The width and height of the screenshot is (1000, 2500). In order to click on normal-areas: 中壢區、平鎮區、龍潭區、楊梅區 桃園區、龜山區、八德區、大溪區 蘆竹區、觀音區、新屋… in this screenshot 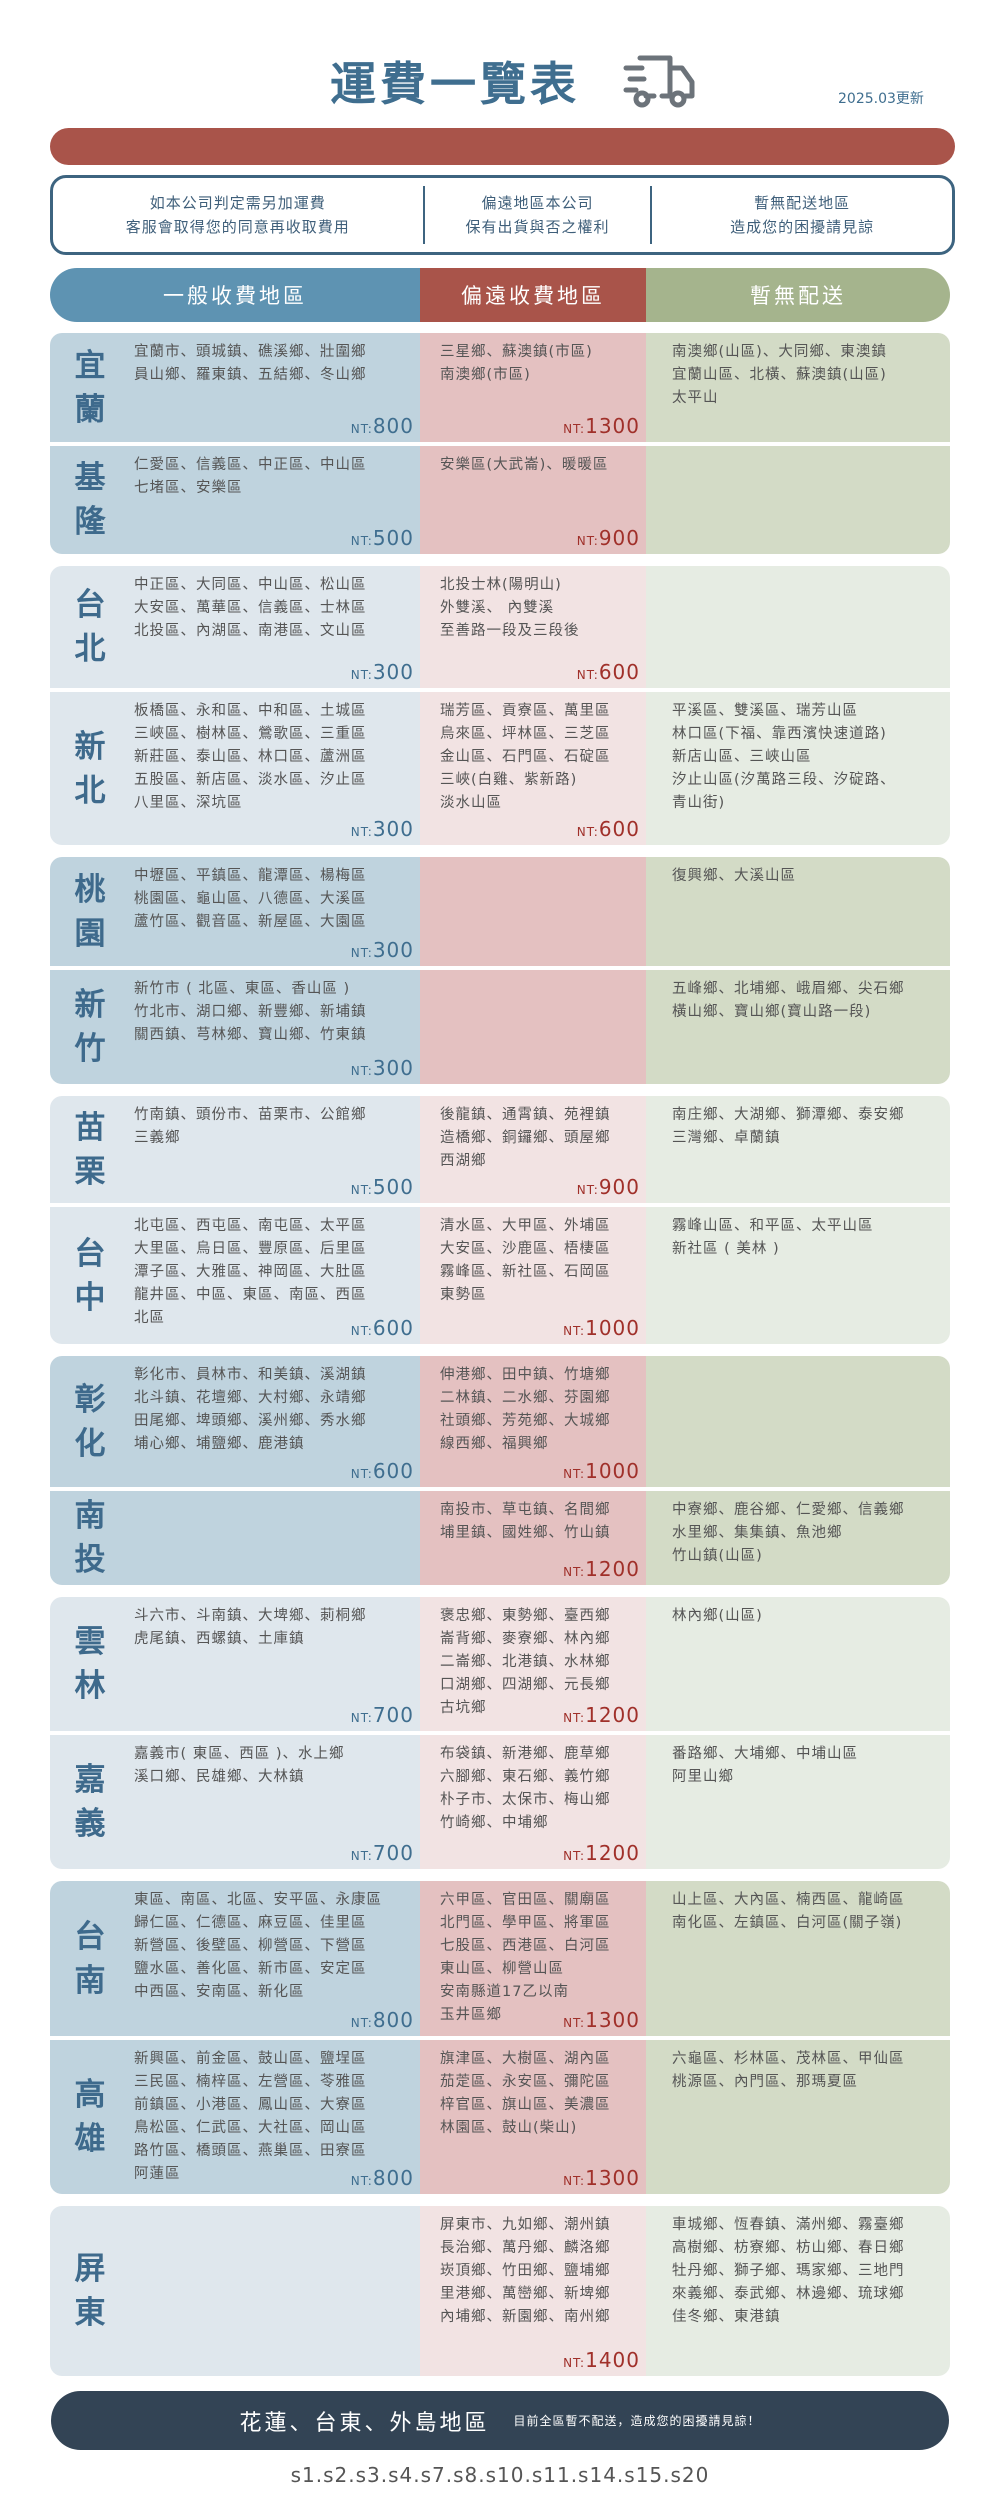, I will do `click(248, 911)`.